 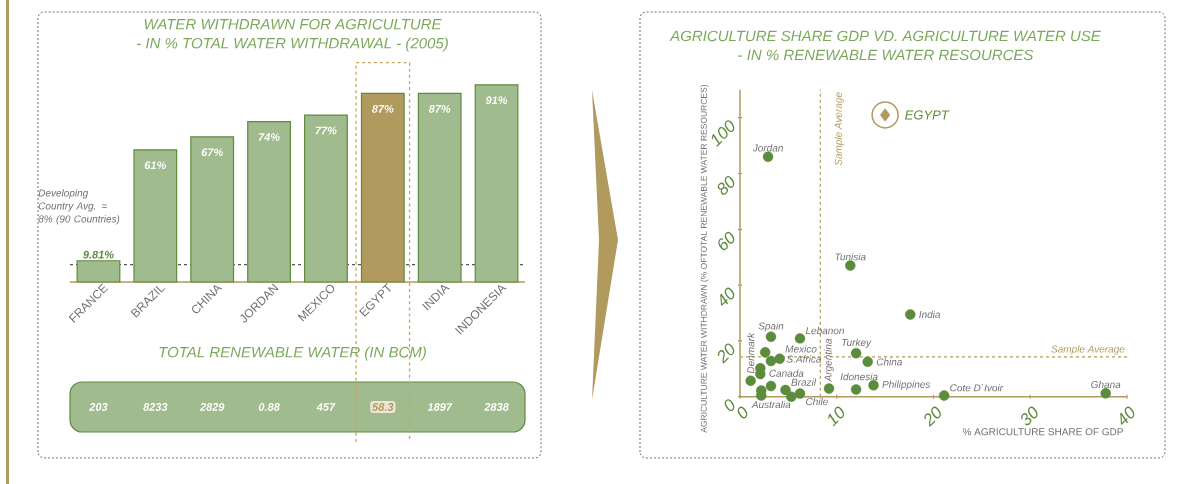 I want to click on y-tick-label: 100, so click(x=723, y=133).